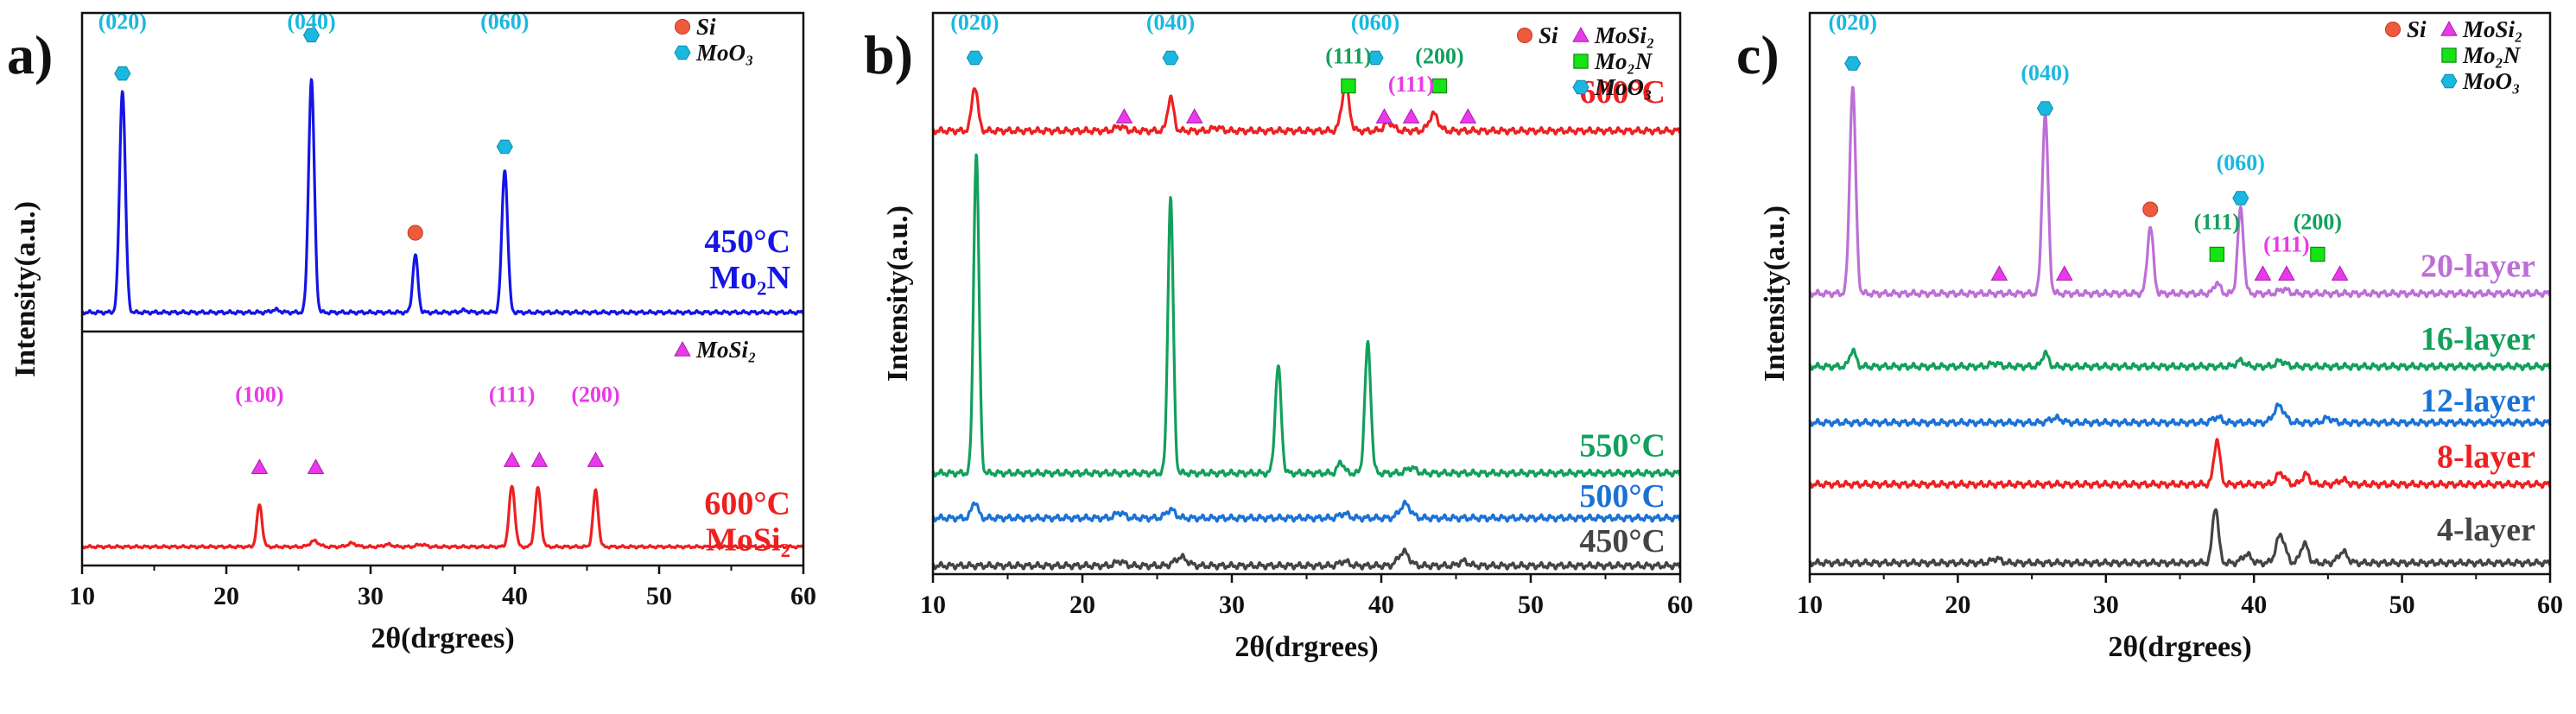  What do you see at coordinates (2241, 162) in the screenshot?
I see `peak-label: (060)` at bounding box center [2241, 162].